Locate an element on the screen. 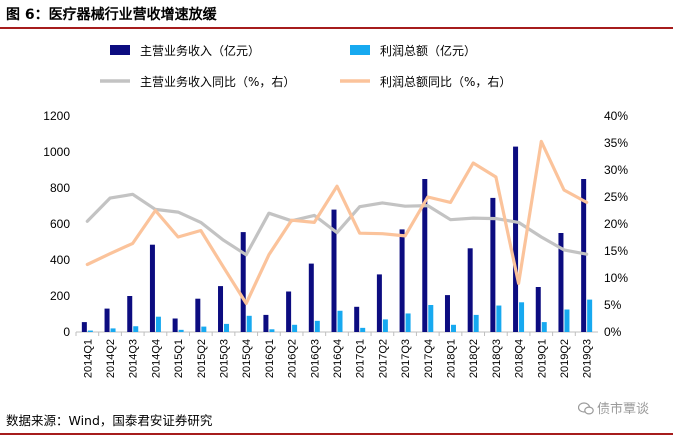  x-tick-label: 2017Q4 is located at coordinates (429, 358).